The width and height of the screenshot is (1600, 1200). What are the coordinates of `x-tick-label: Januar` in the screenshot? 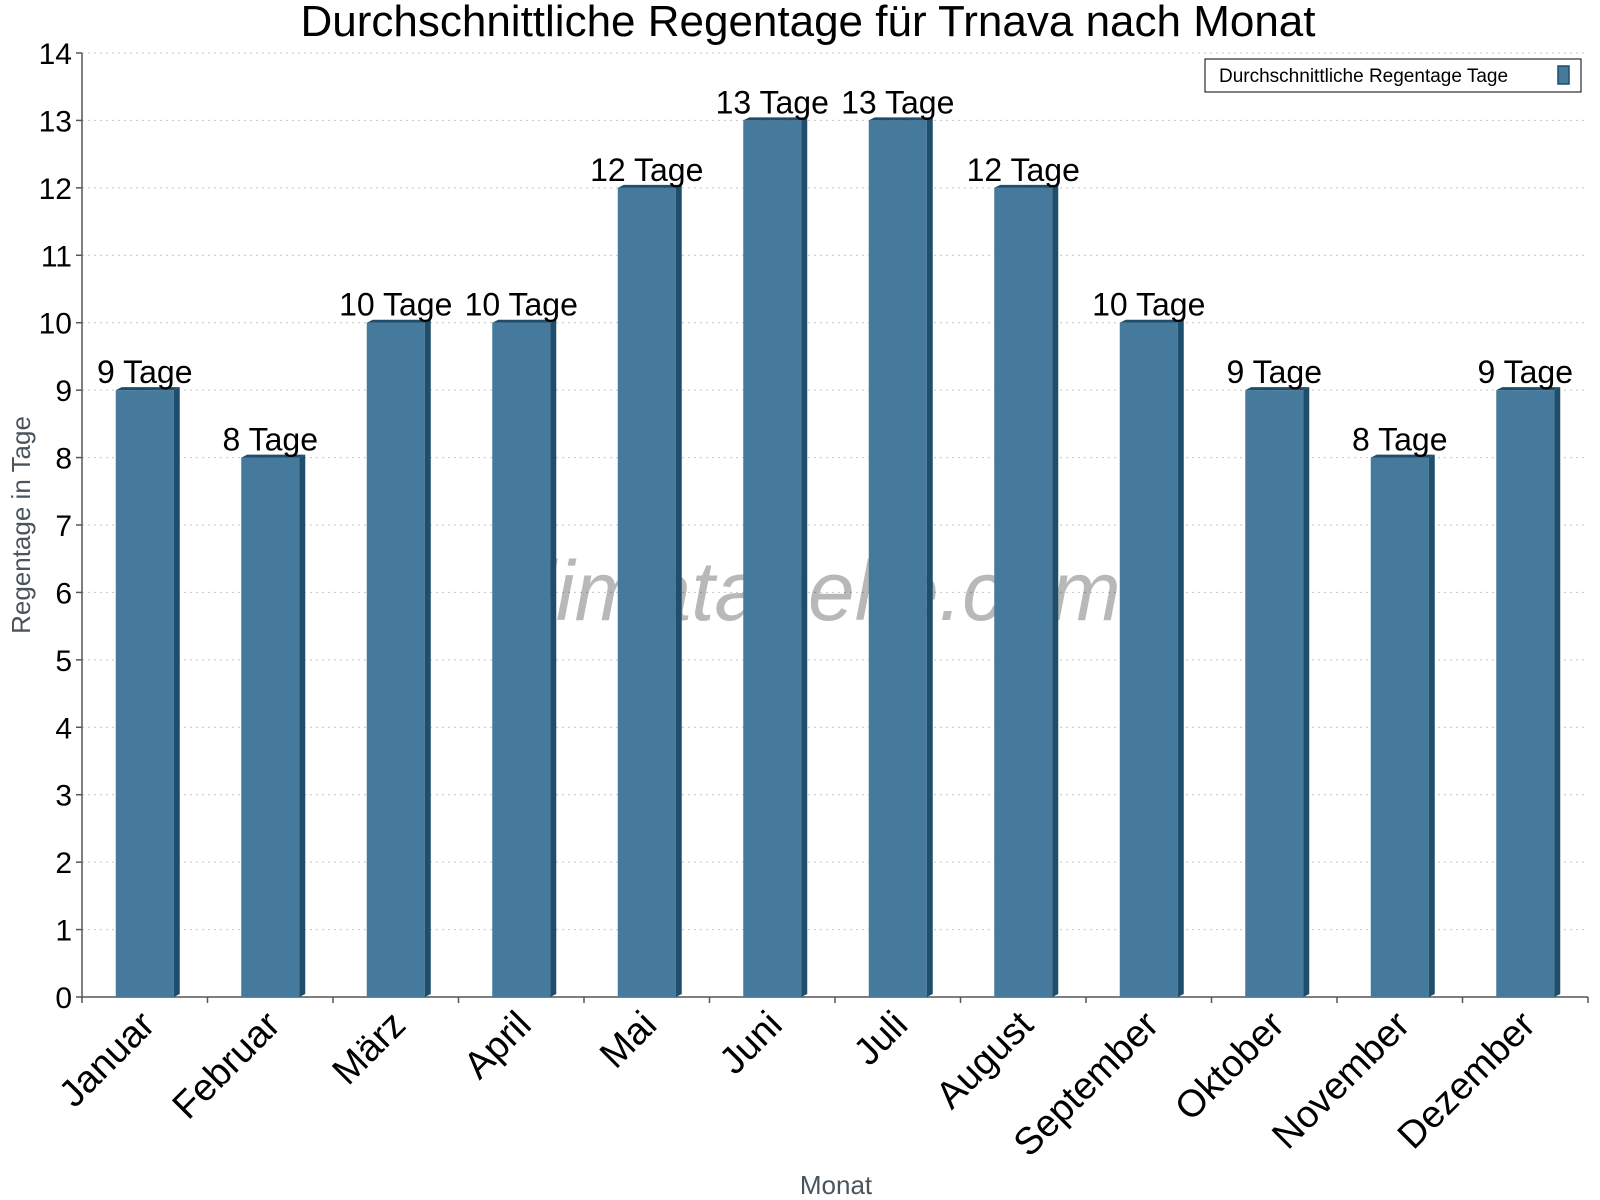 It's located at (107, 1059).